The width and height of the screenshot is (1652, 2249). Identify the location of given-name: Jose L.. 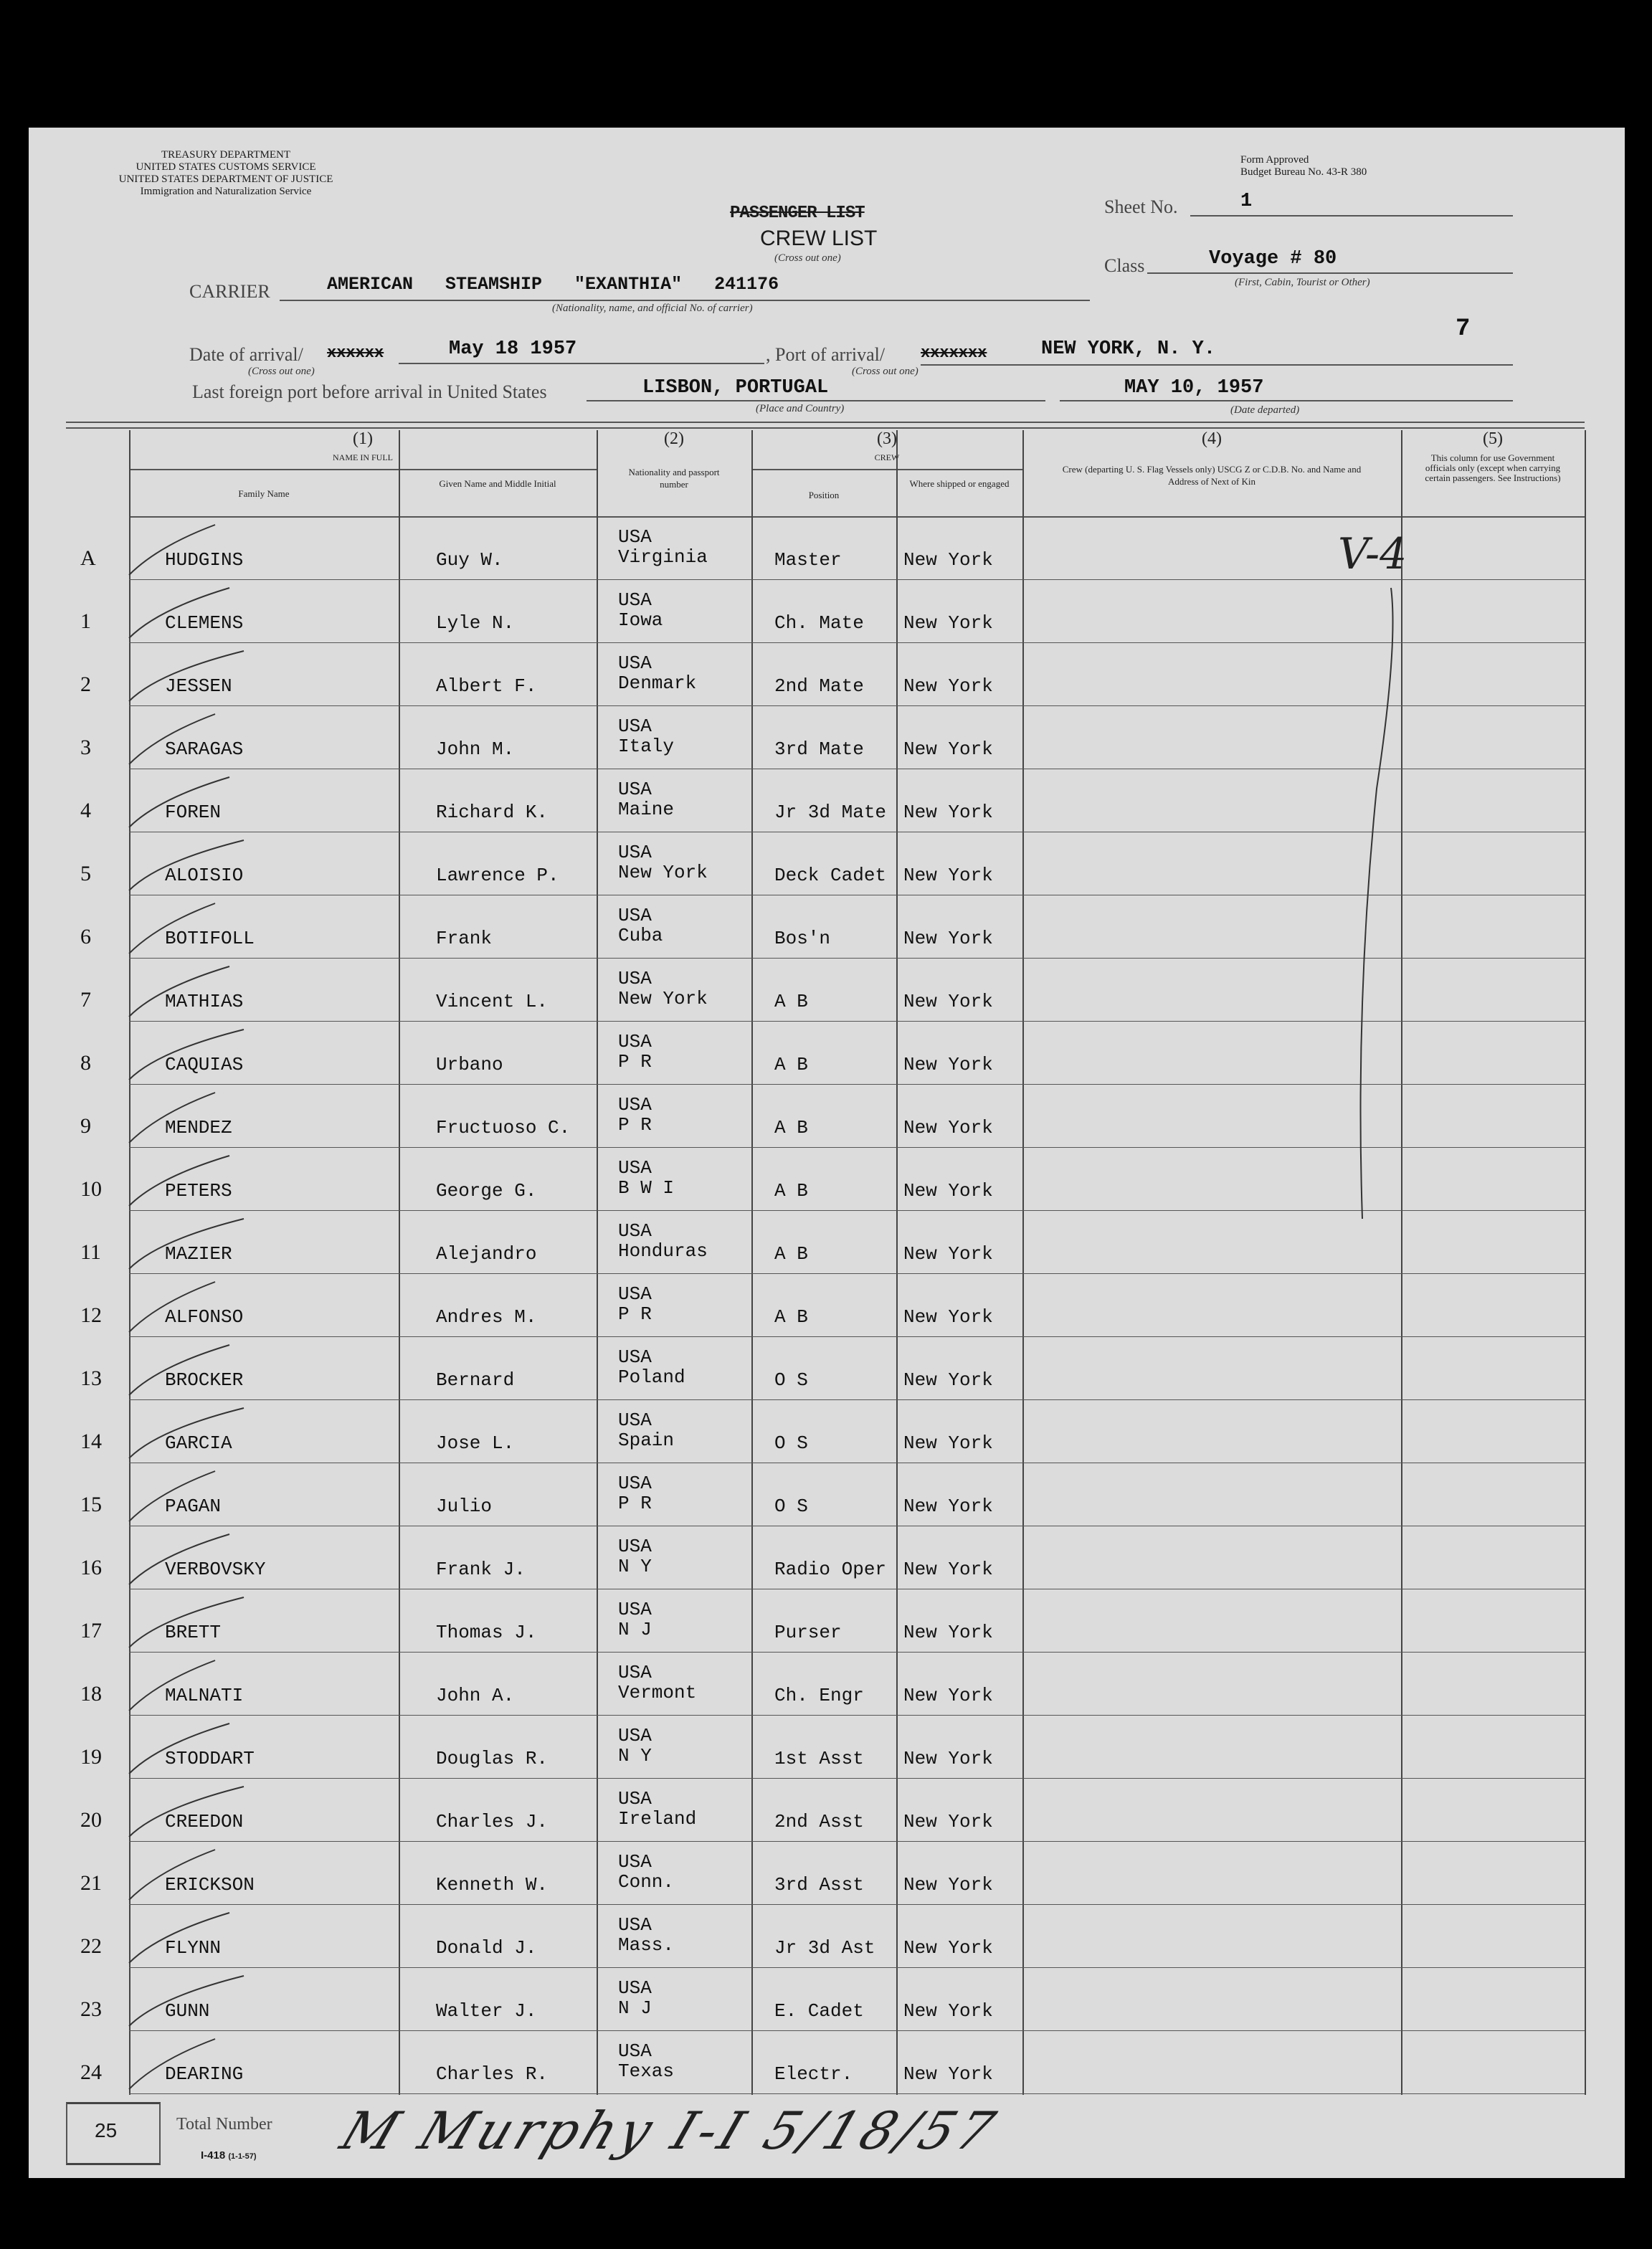
(475, 1443).